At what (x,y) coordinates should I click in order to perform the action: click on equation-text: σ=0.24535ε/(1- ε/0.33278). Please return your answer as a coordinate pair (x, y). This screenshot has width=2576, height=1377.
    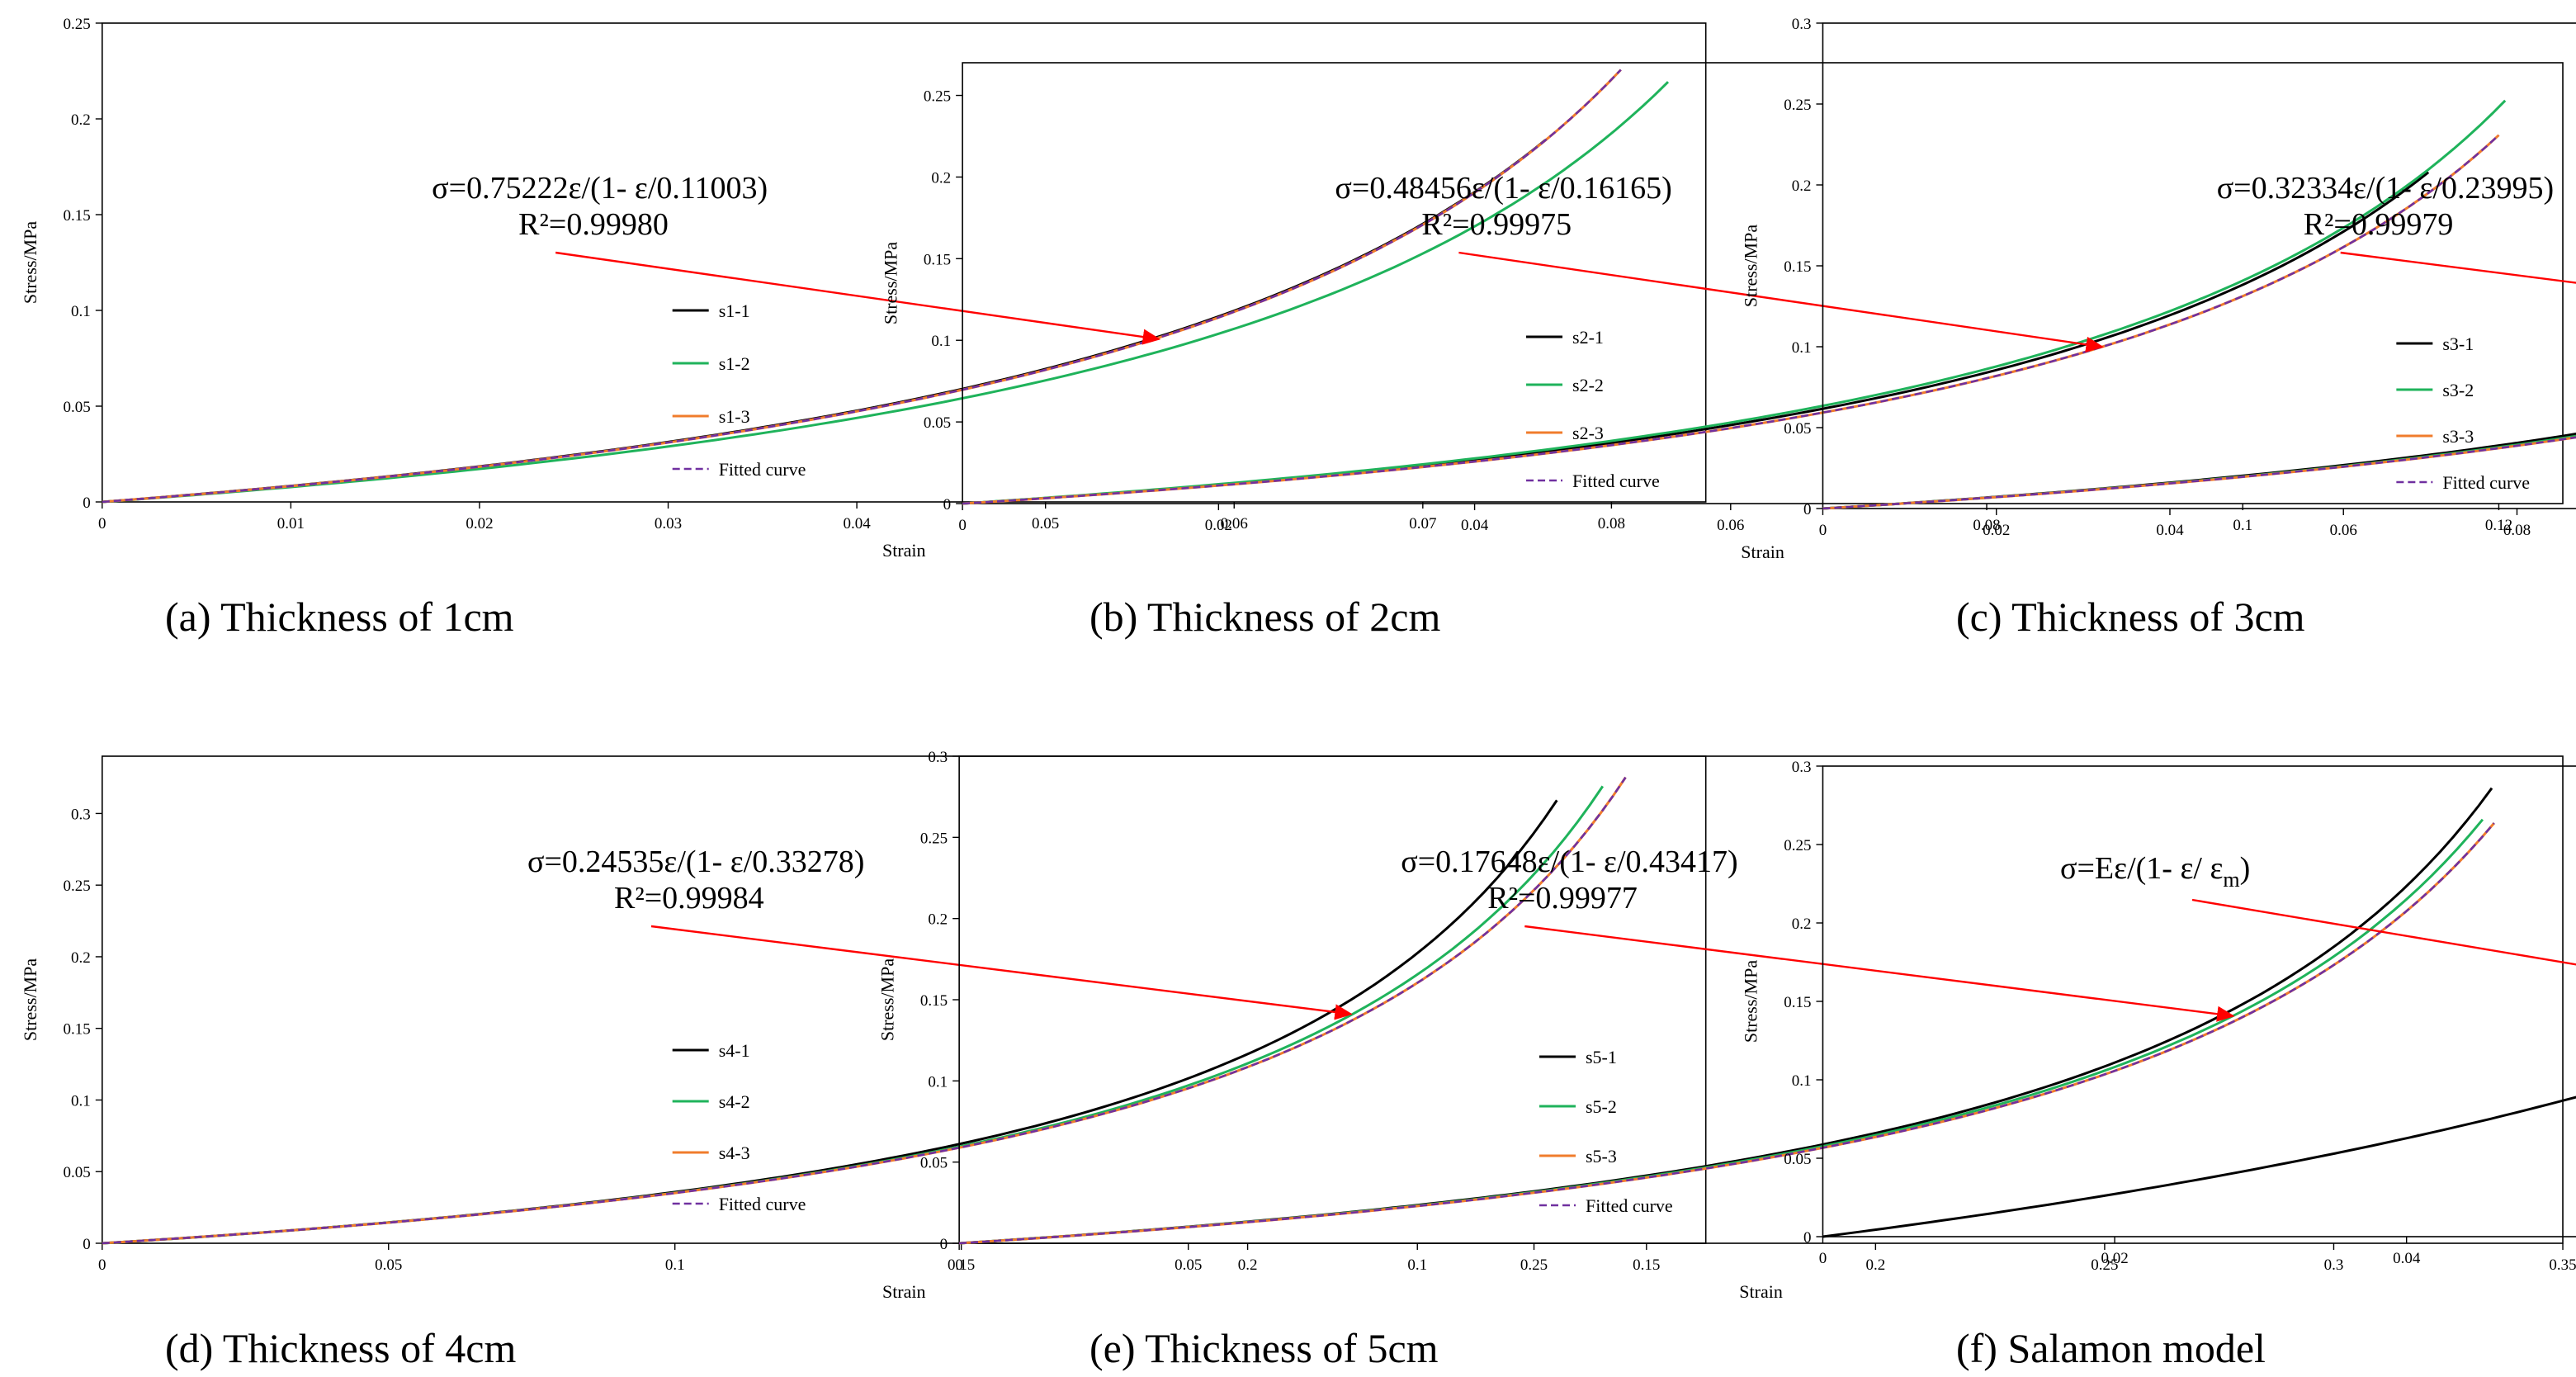
    Looking at the image, I should click on (695, 862).